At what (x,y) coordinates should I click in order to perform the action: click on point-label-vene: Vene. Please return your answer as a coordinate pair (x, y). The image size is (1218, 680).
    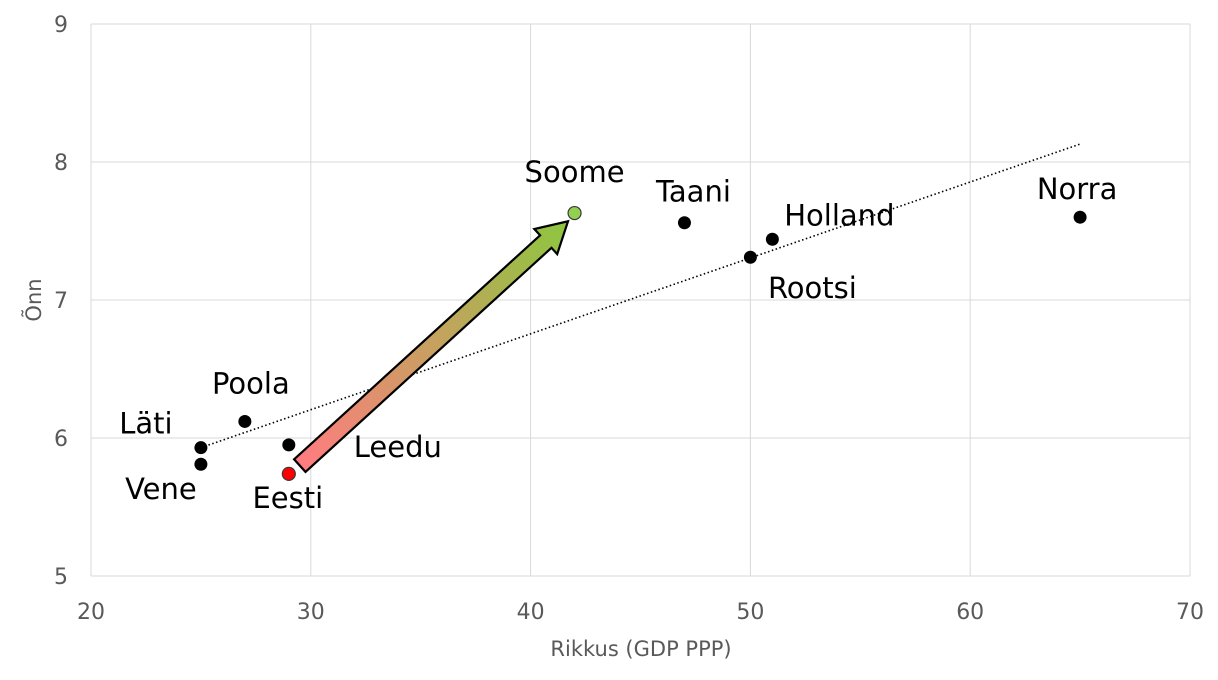
    Looking at the image, I should click on (161, 489).